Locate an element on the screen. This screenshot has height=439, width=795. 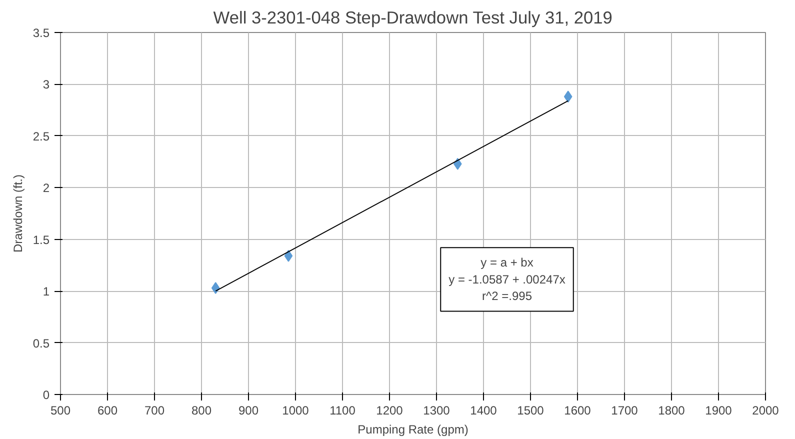
y-tick-label: 3.5 is located at coordinates (41, 33).